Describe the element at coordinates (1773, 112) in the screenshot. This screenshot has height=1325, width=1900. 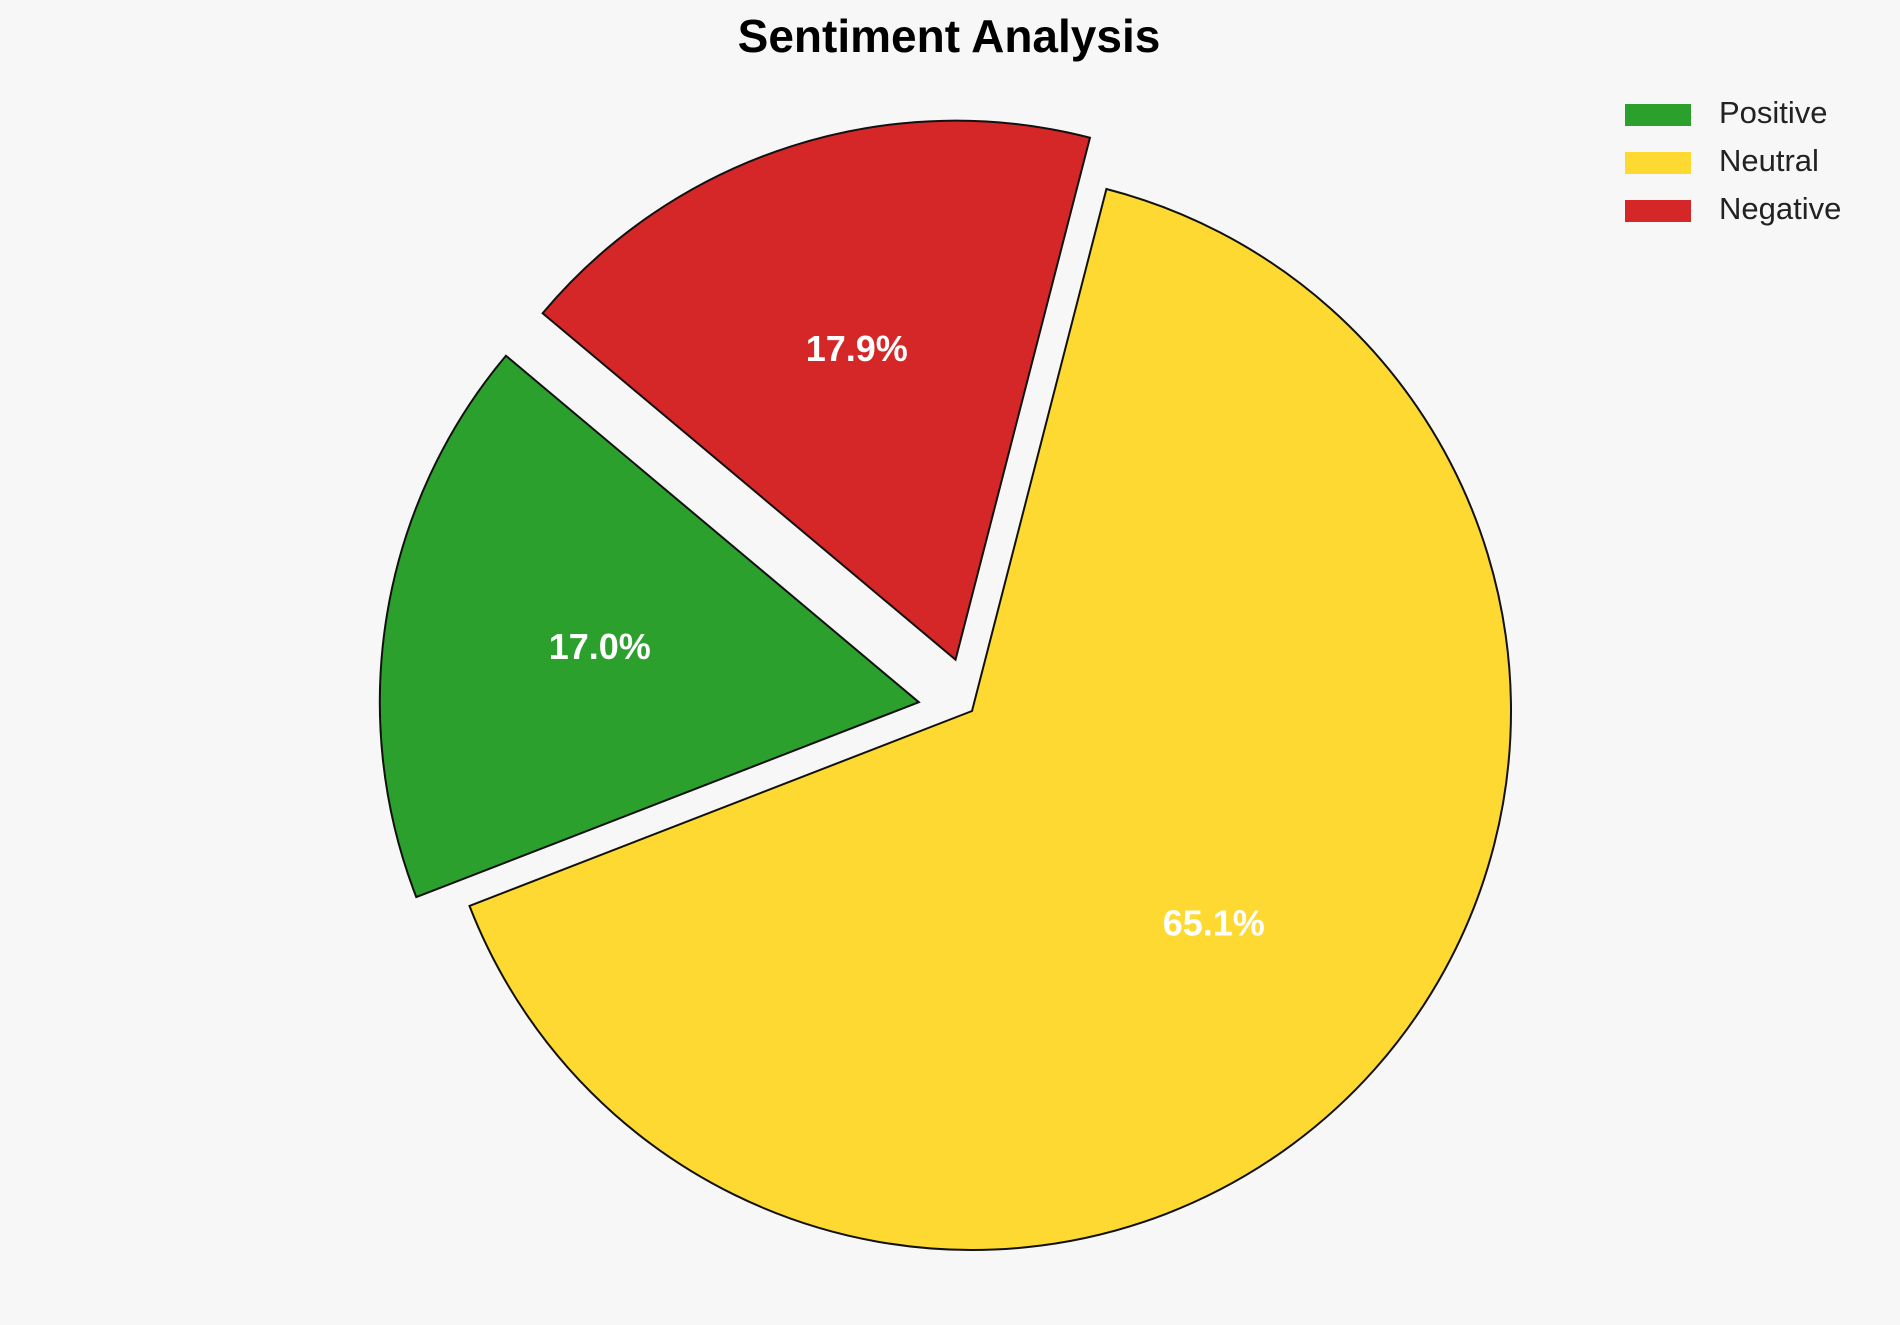
I see `legend-label: Positive` at that location.